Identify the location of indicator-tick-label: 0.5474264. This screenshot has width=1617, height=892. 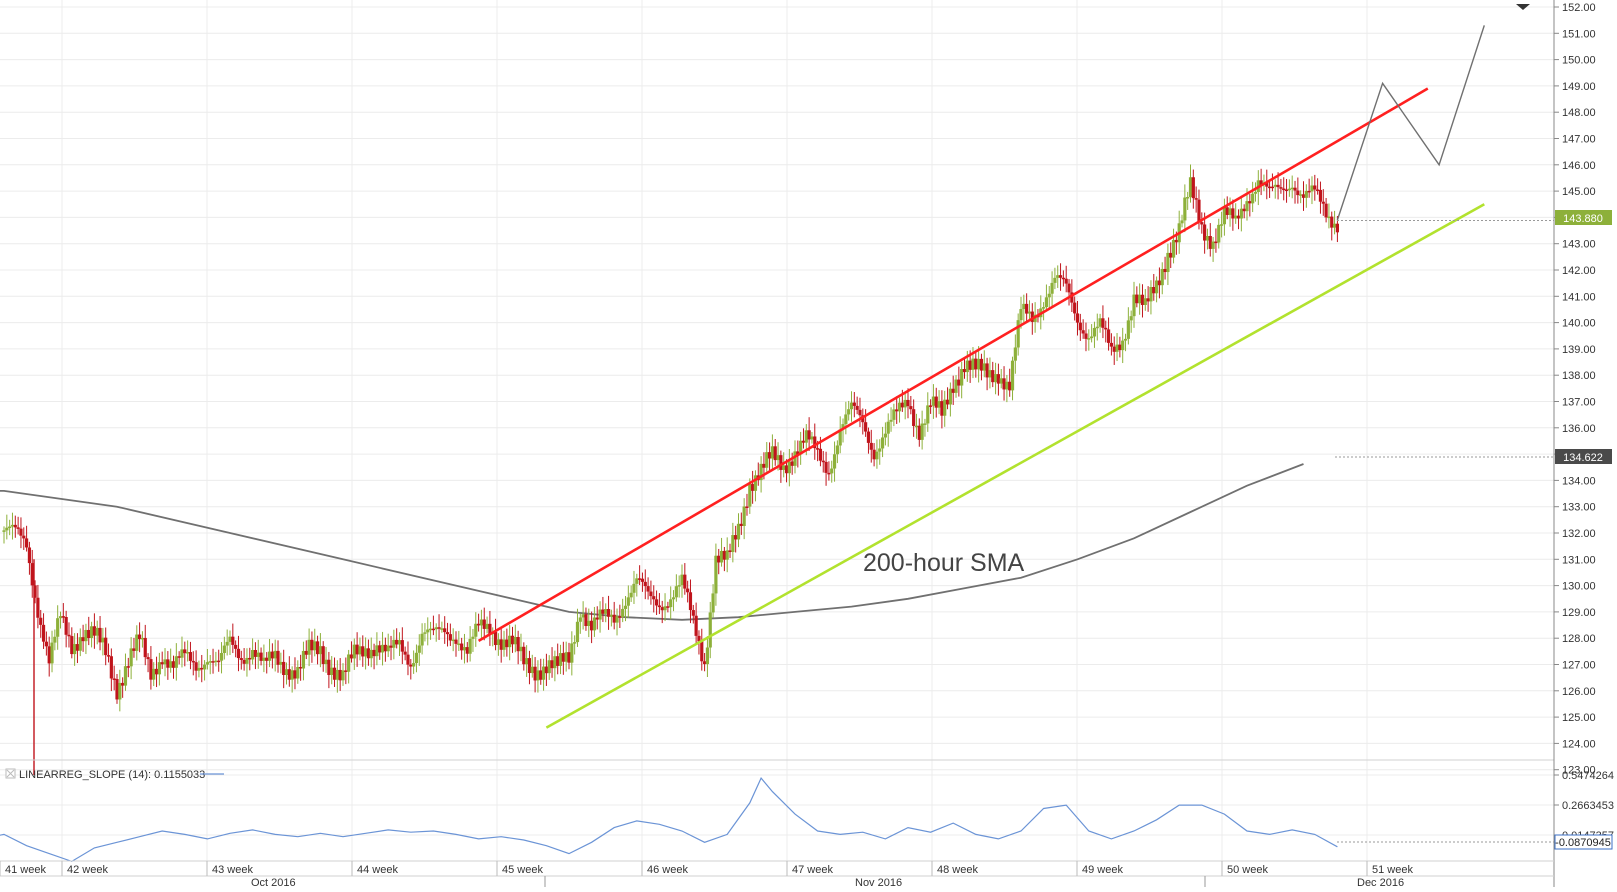
(1588, 776).